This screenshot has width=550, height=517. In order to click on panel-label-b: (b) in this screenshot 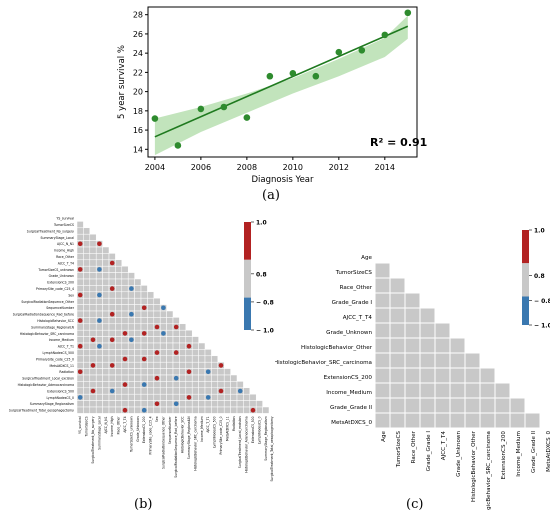, I will do `click(143, 504)`.